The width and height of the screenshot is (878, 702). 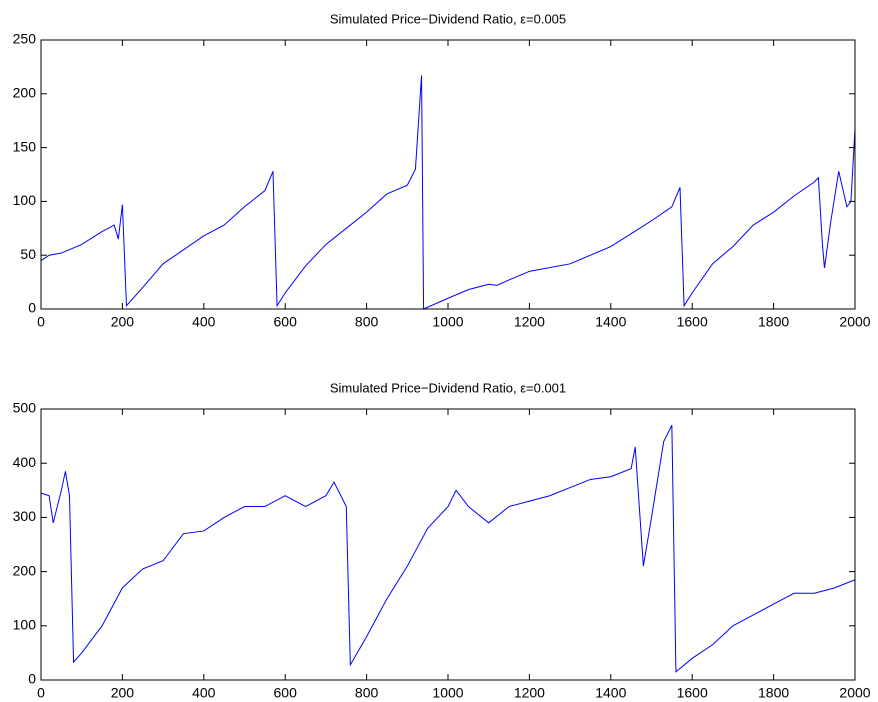 What do you see at coordinates (25, 146) in the screenshot?
I see `y-tick-label: 150` at bounding box center [25, 146].